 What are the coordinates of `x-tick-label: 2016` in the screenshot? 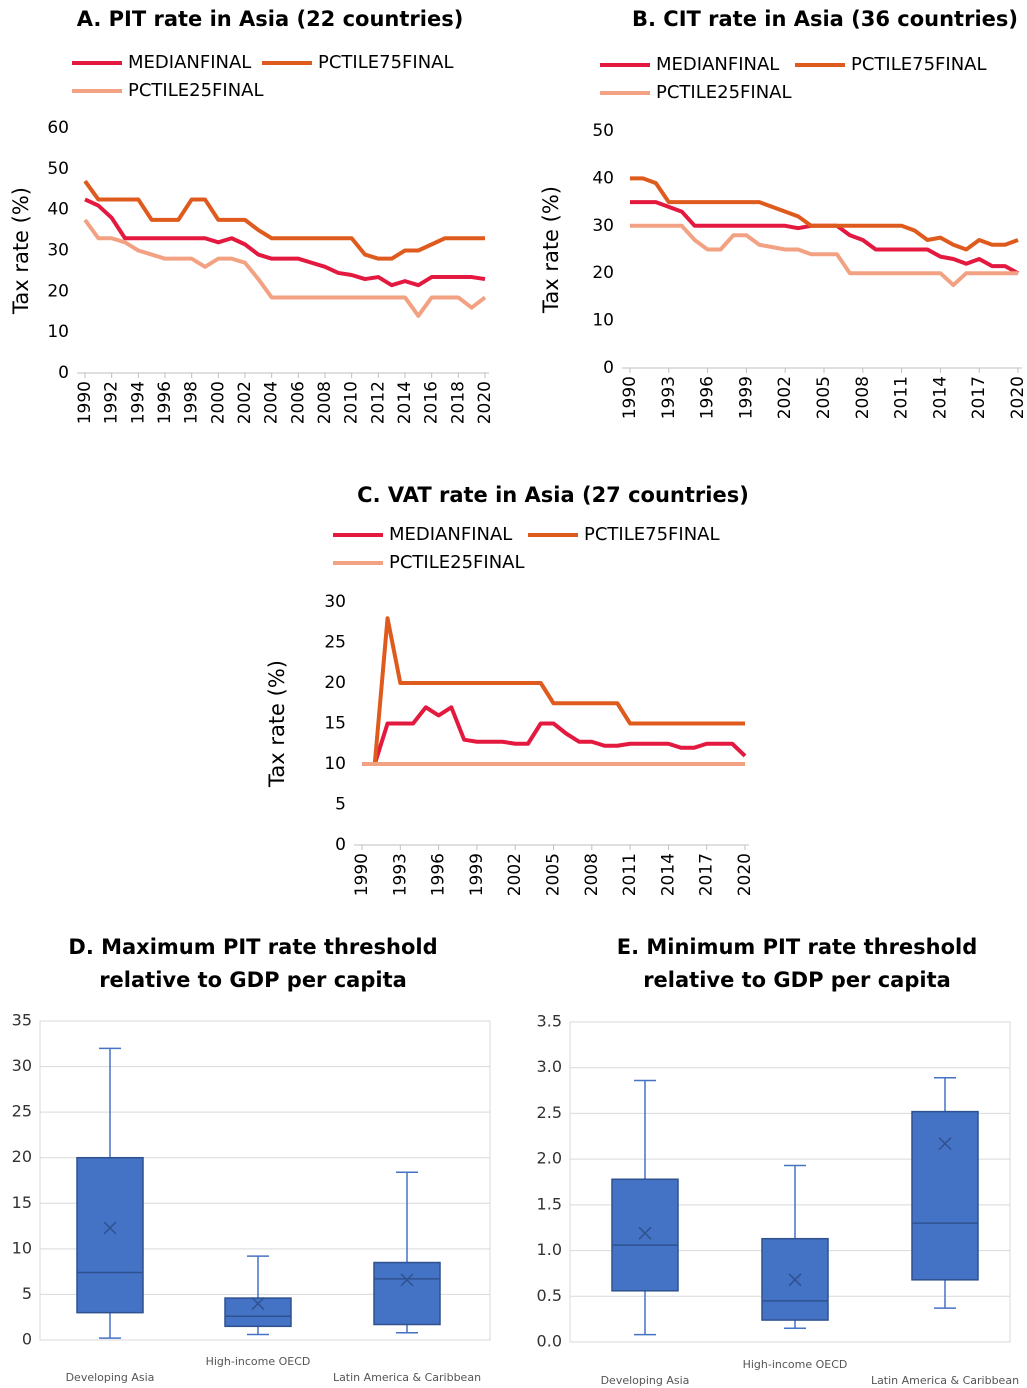 It's located at (432, 402).